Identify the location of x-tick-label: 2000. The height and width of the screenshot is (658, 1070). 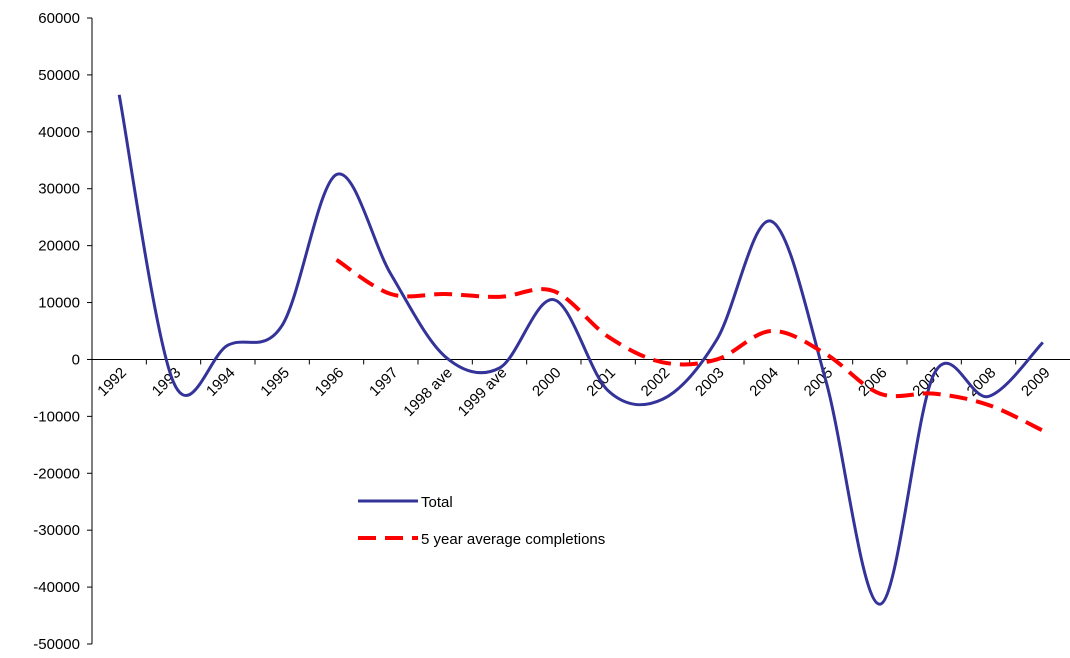
(547, 382).